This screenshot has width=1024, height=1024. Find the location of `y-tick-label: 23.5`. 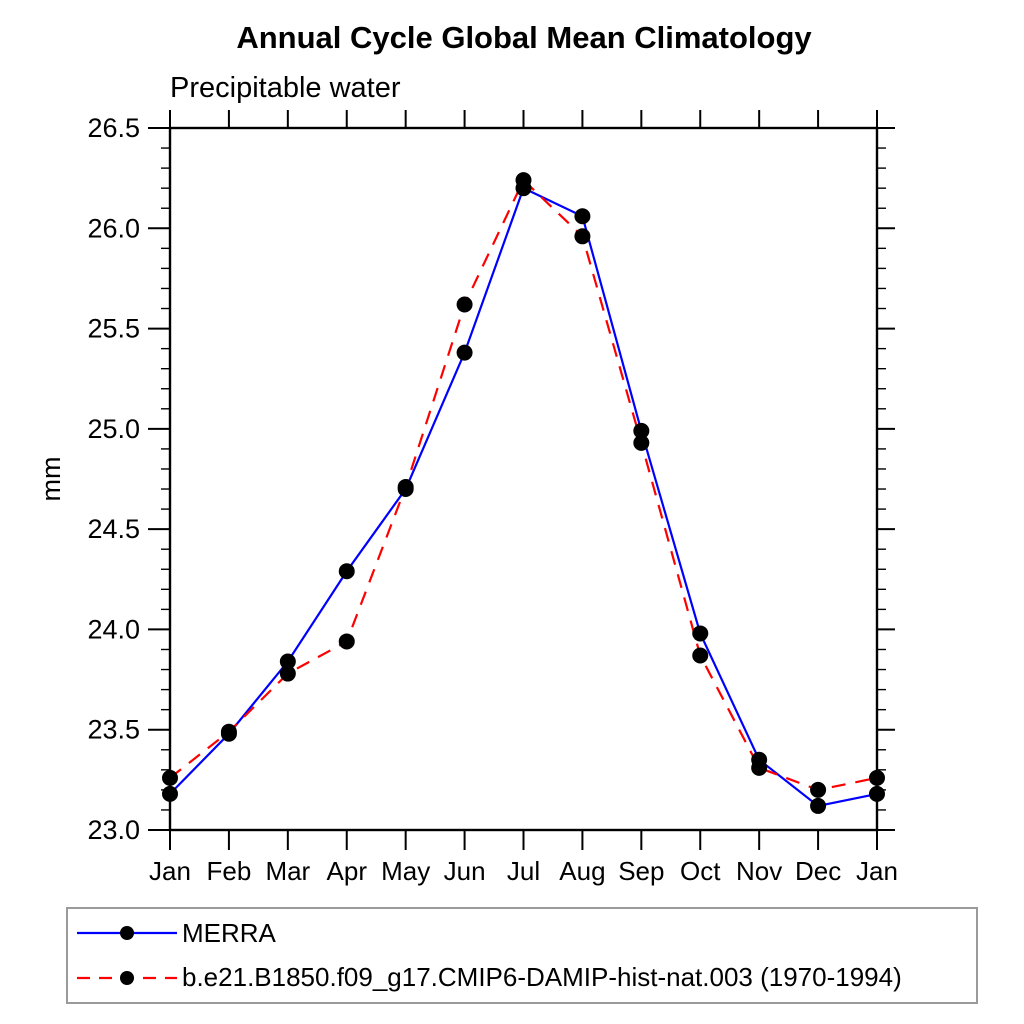

y-tick-label: 23.5 is located at coordinates (113, 730).